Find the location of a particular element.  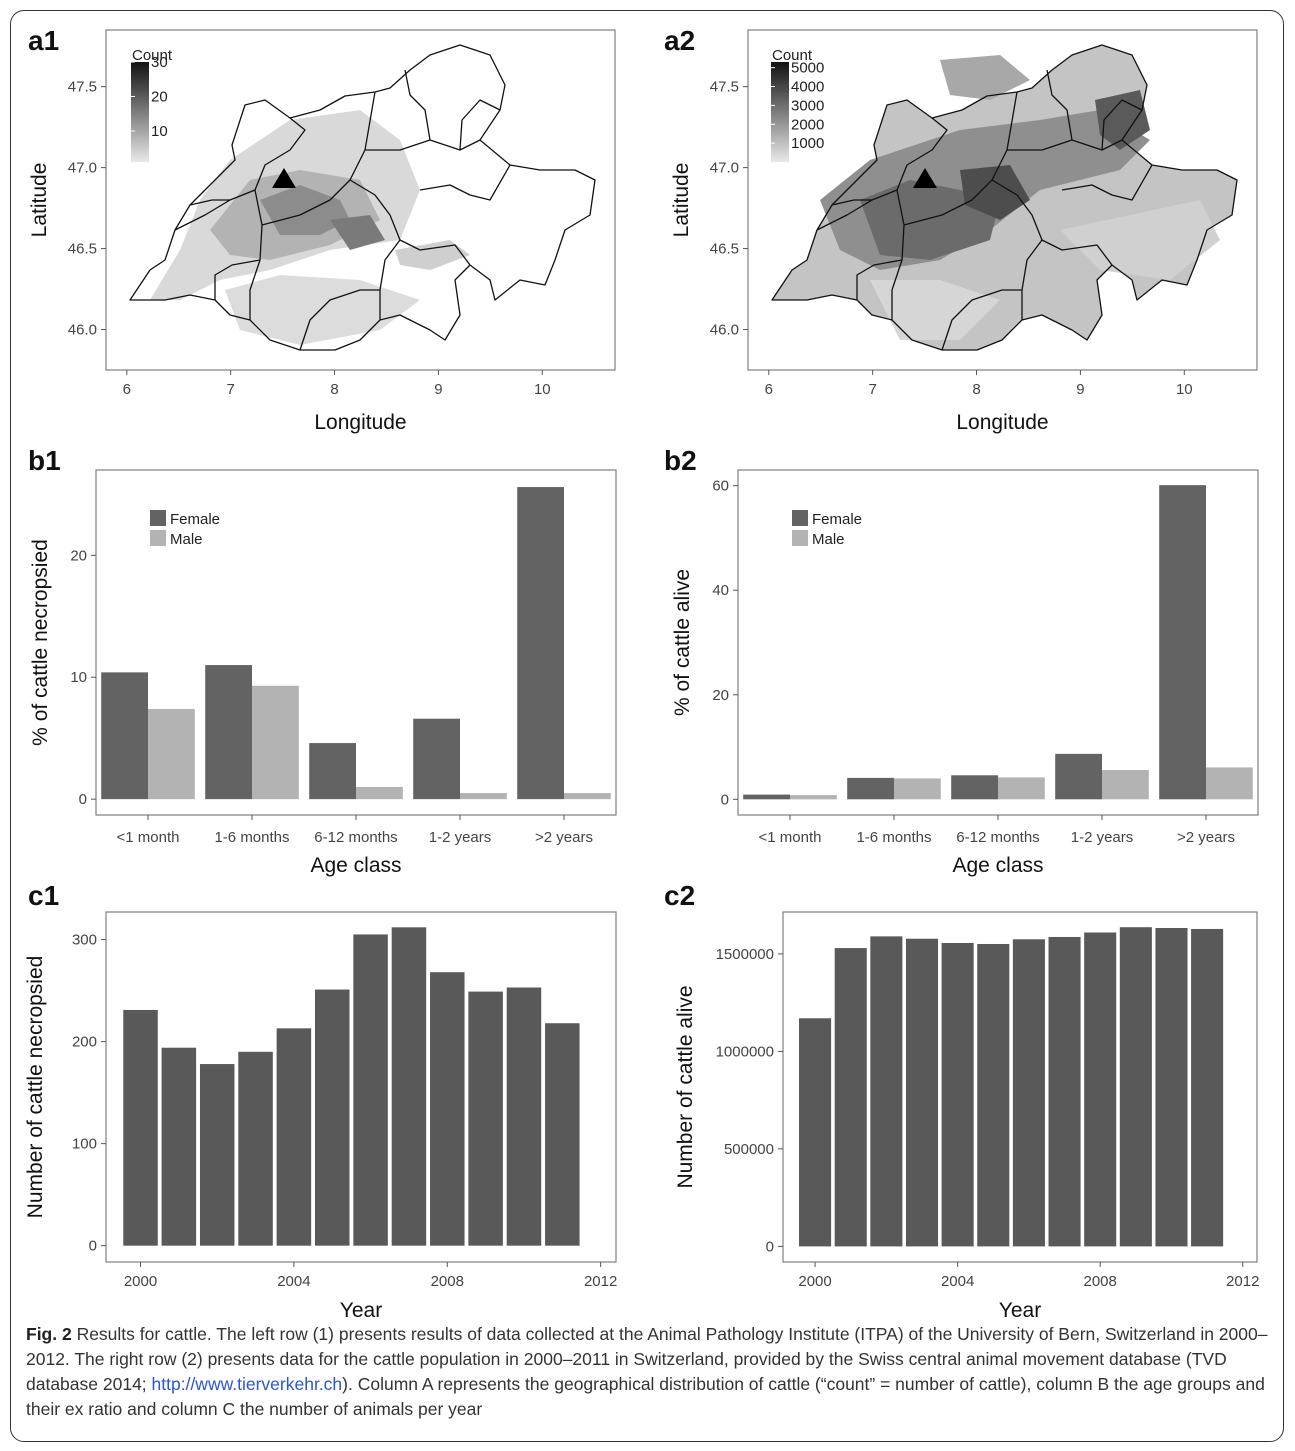

panel-label-c2: c2 is located at coordinates (679, 895).